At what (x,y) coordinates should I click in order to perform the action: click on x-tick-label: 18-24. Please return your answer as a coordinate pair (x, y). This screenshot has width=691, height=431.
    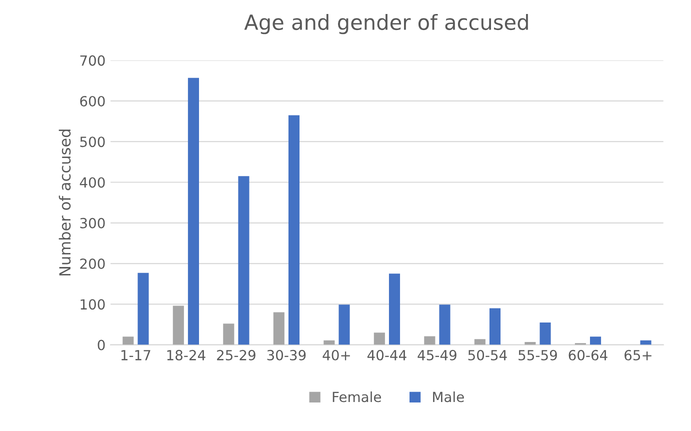
    Looking at the image, I should click on (186, 355).